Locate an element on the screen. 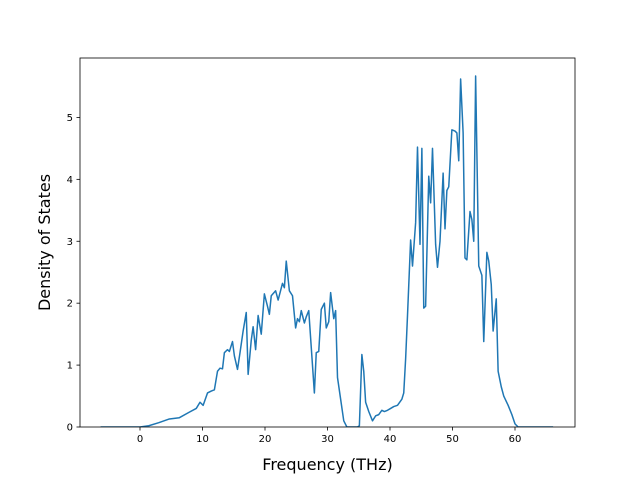 Image resolution: width=640 pixels, height=480 pixels. x-tick-label: 20 is located at coordinates (265, 439).